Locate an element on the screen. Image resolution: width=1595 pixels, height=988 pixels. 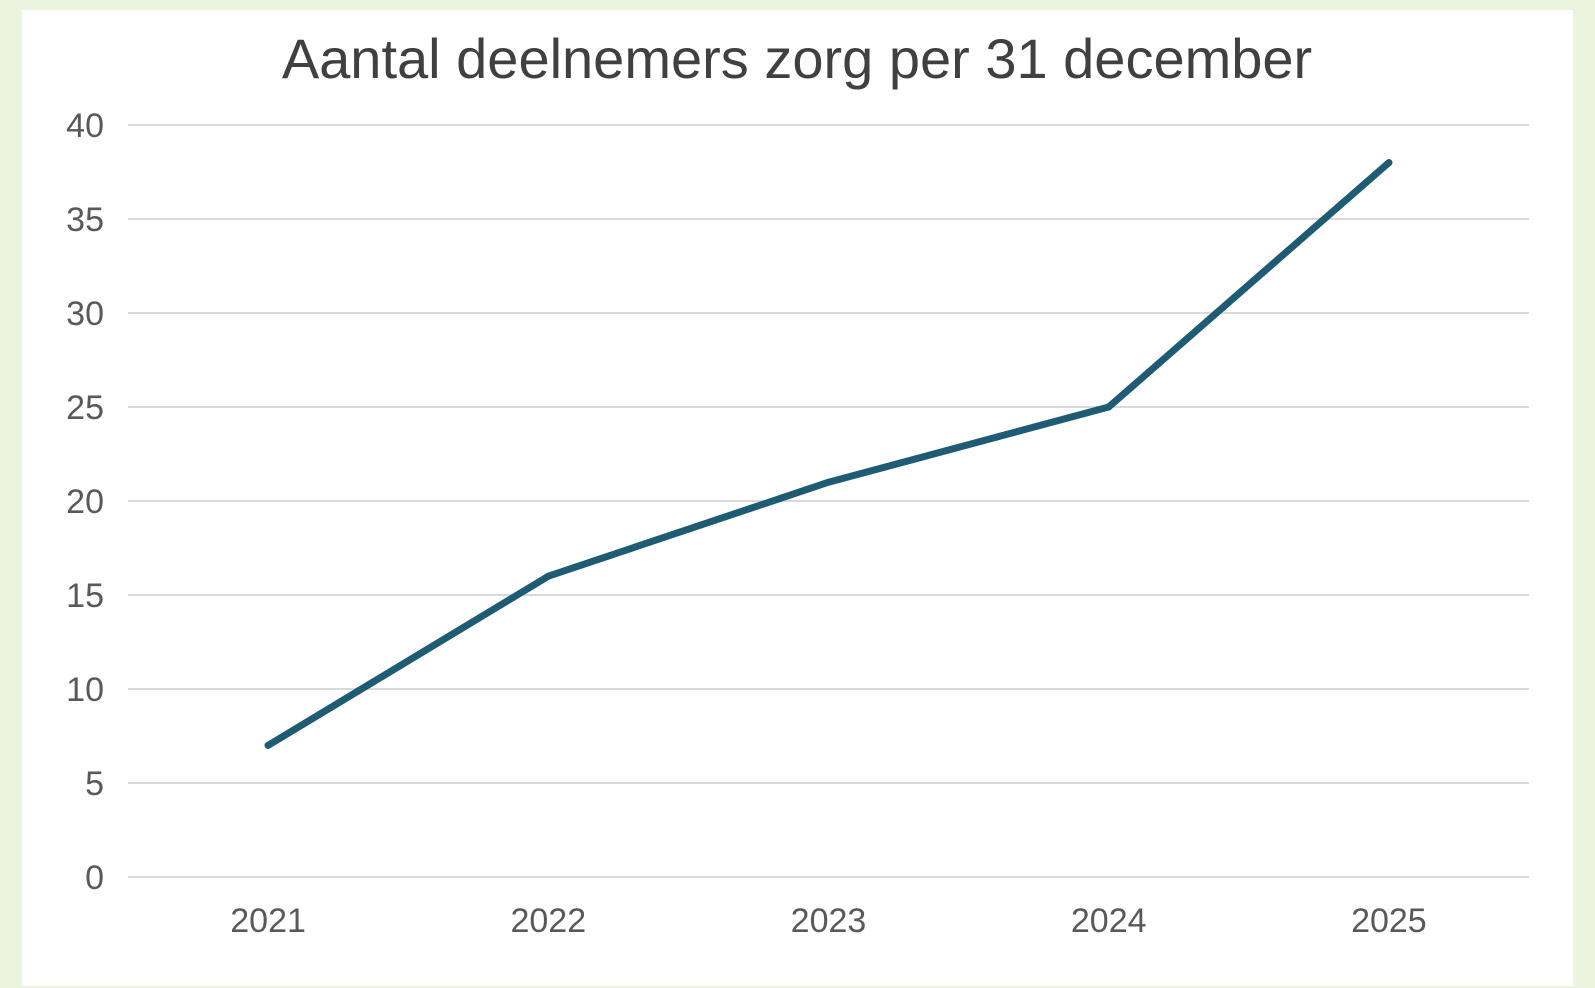
y-tick-label: 30 is located at coordinates (85, 314).